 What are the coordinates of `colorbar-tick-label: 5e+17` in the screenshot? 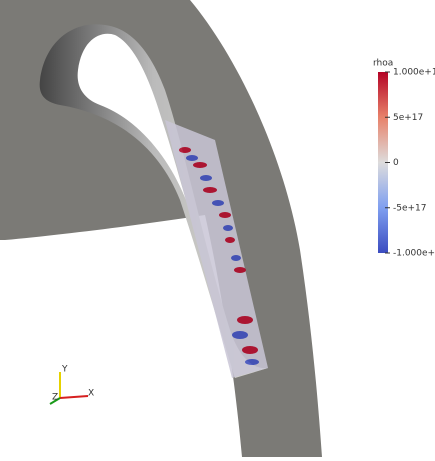 It's located at (408, 118).